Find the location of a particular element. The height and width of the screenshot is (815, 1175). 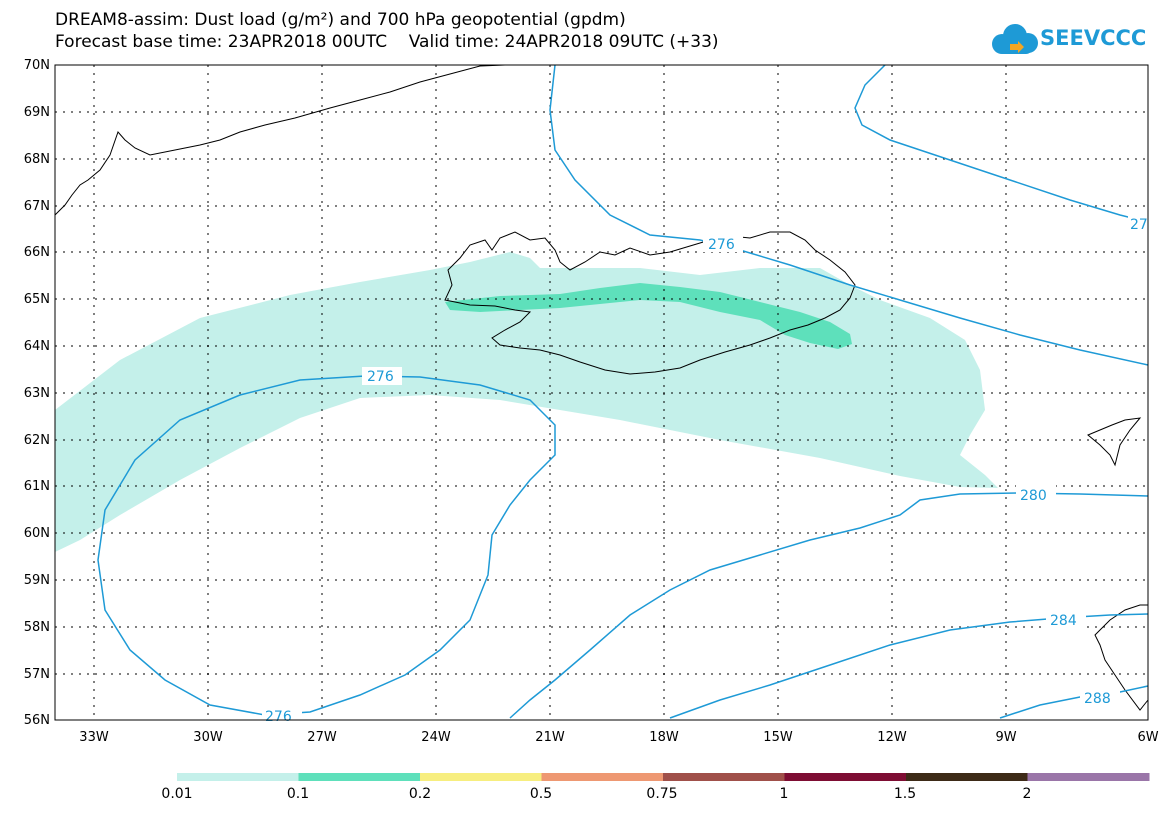

colorbar-label: 0.1 is located at coordinates (298, 794).